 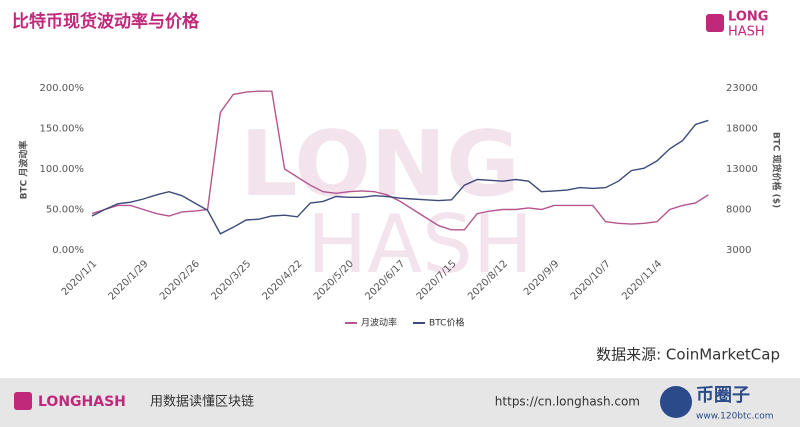 What do you see at coordinates (379, 323) in the screenshot?
I see `legend-label: 月波动率` at bounding box center [379, 323].